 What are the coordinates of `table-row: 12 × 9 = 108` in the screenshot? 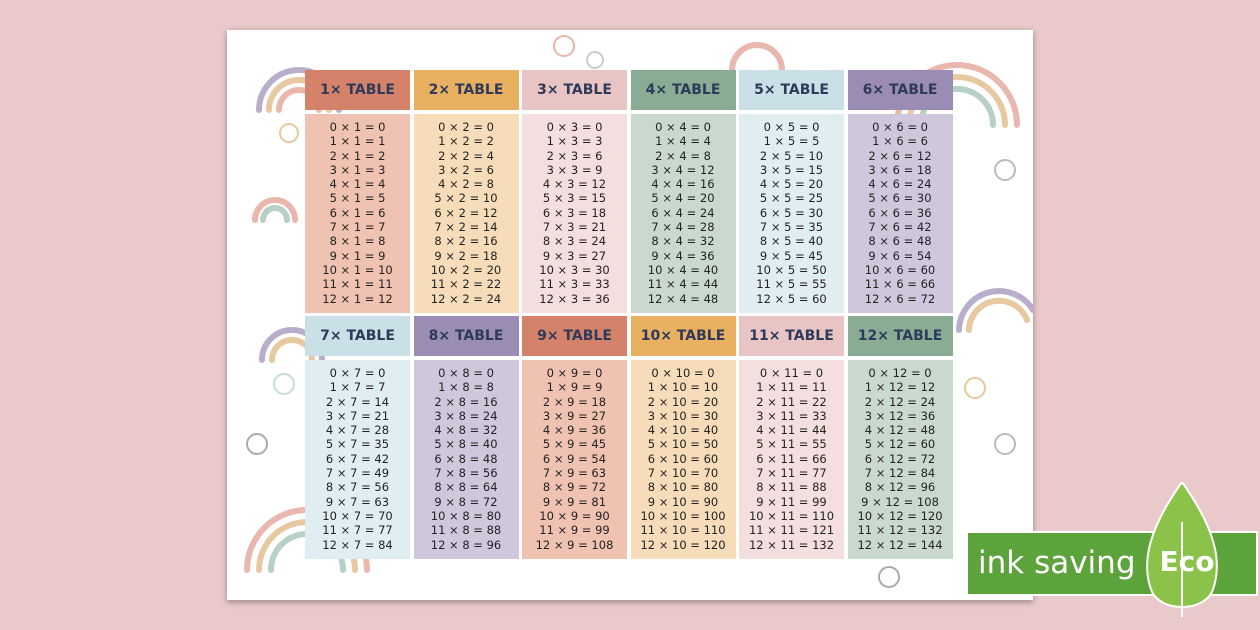 It's located at (574, 544).